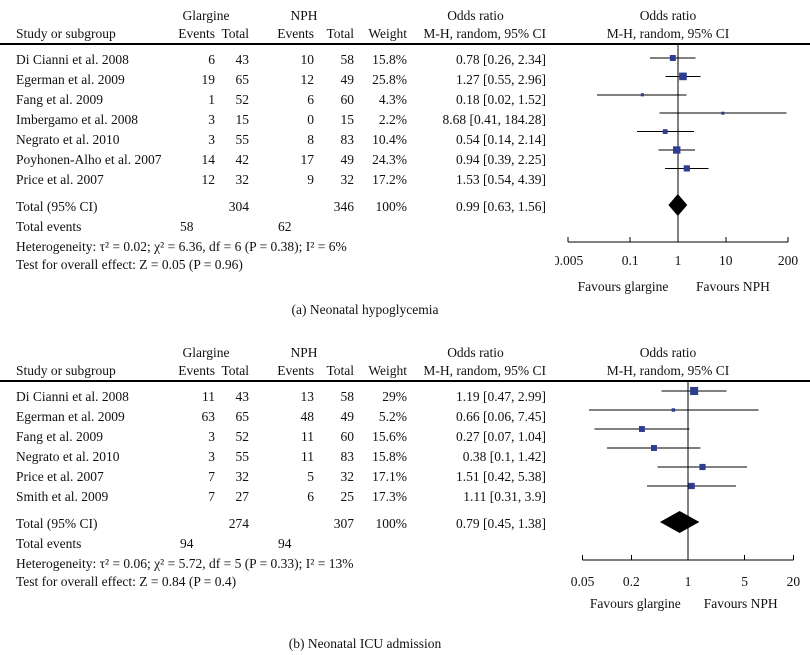 This screenshot has width=810, height=655. I want to click on col-header-glargine-total: Total, so click(235, 33).